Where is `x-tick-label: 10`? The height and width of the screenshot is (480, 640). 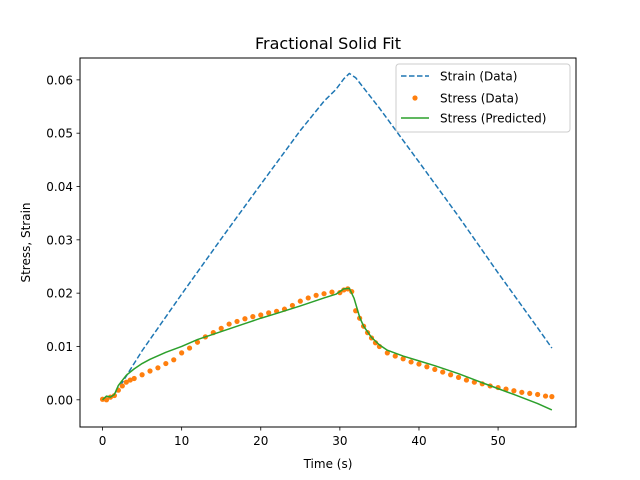 x-tick-label: 10 is located at coordinates (181, 441).